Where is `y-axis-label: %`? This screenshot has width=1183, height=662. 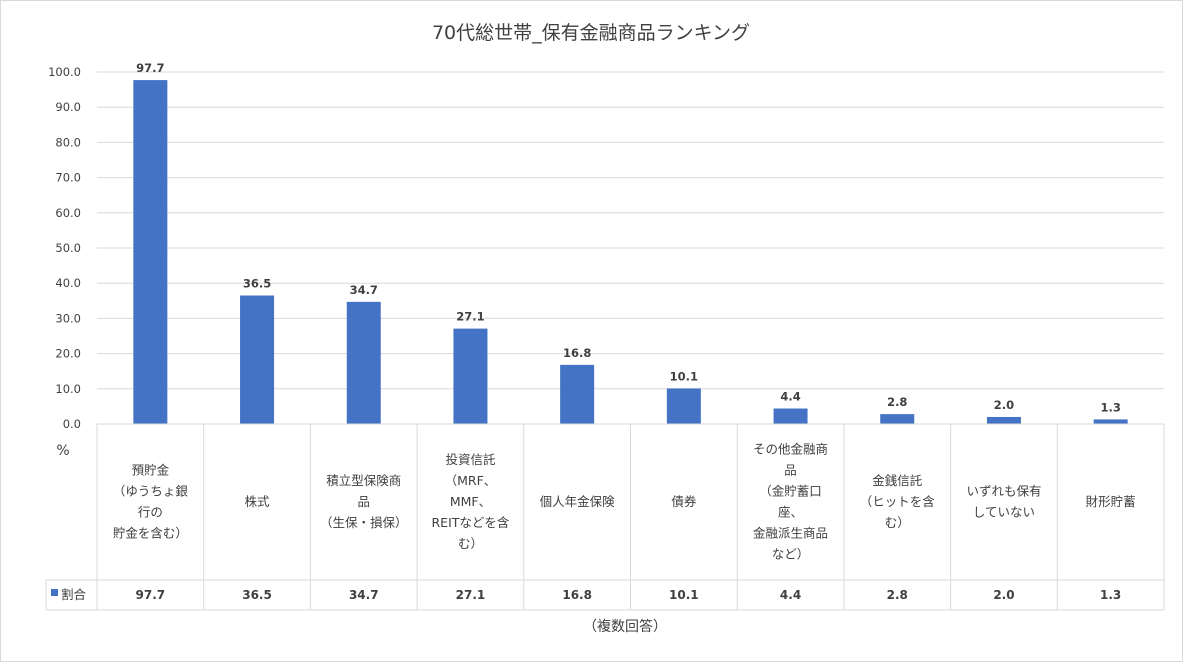
y-axis-label: % is located at coordinates (62, 451).